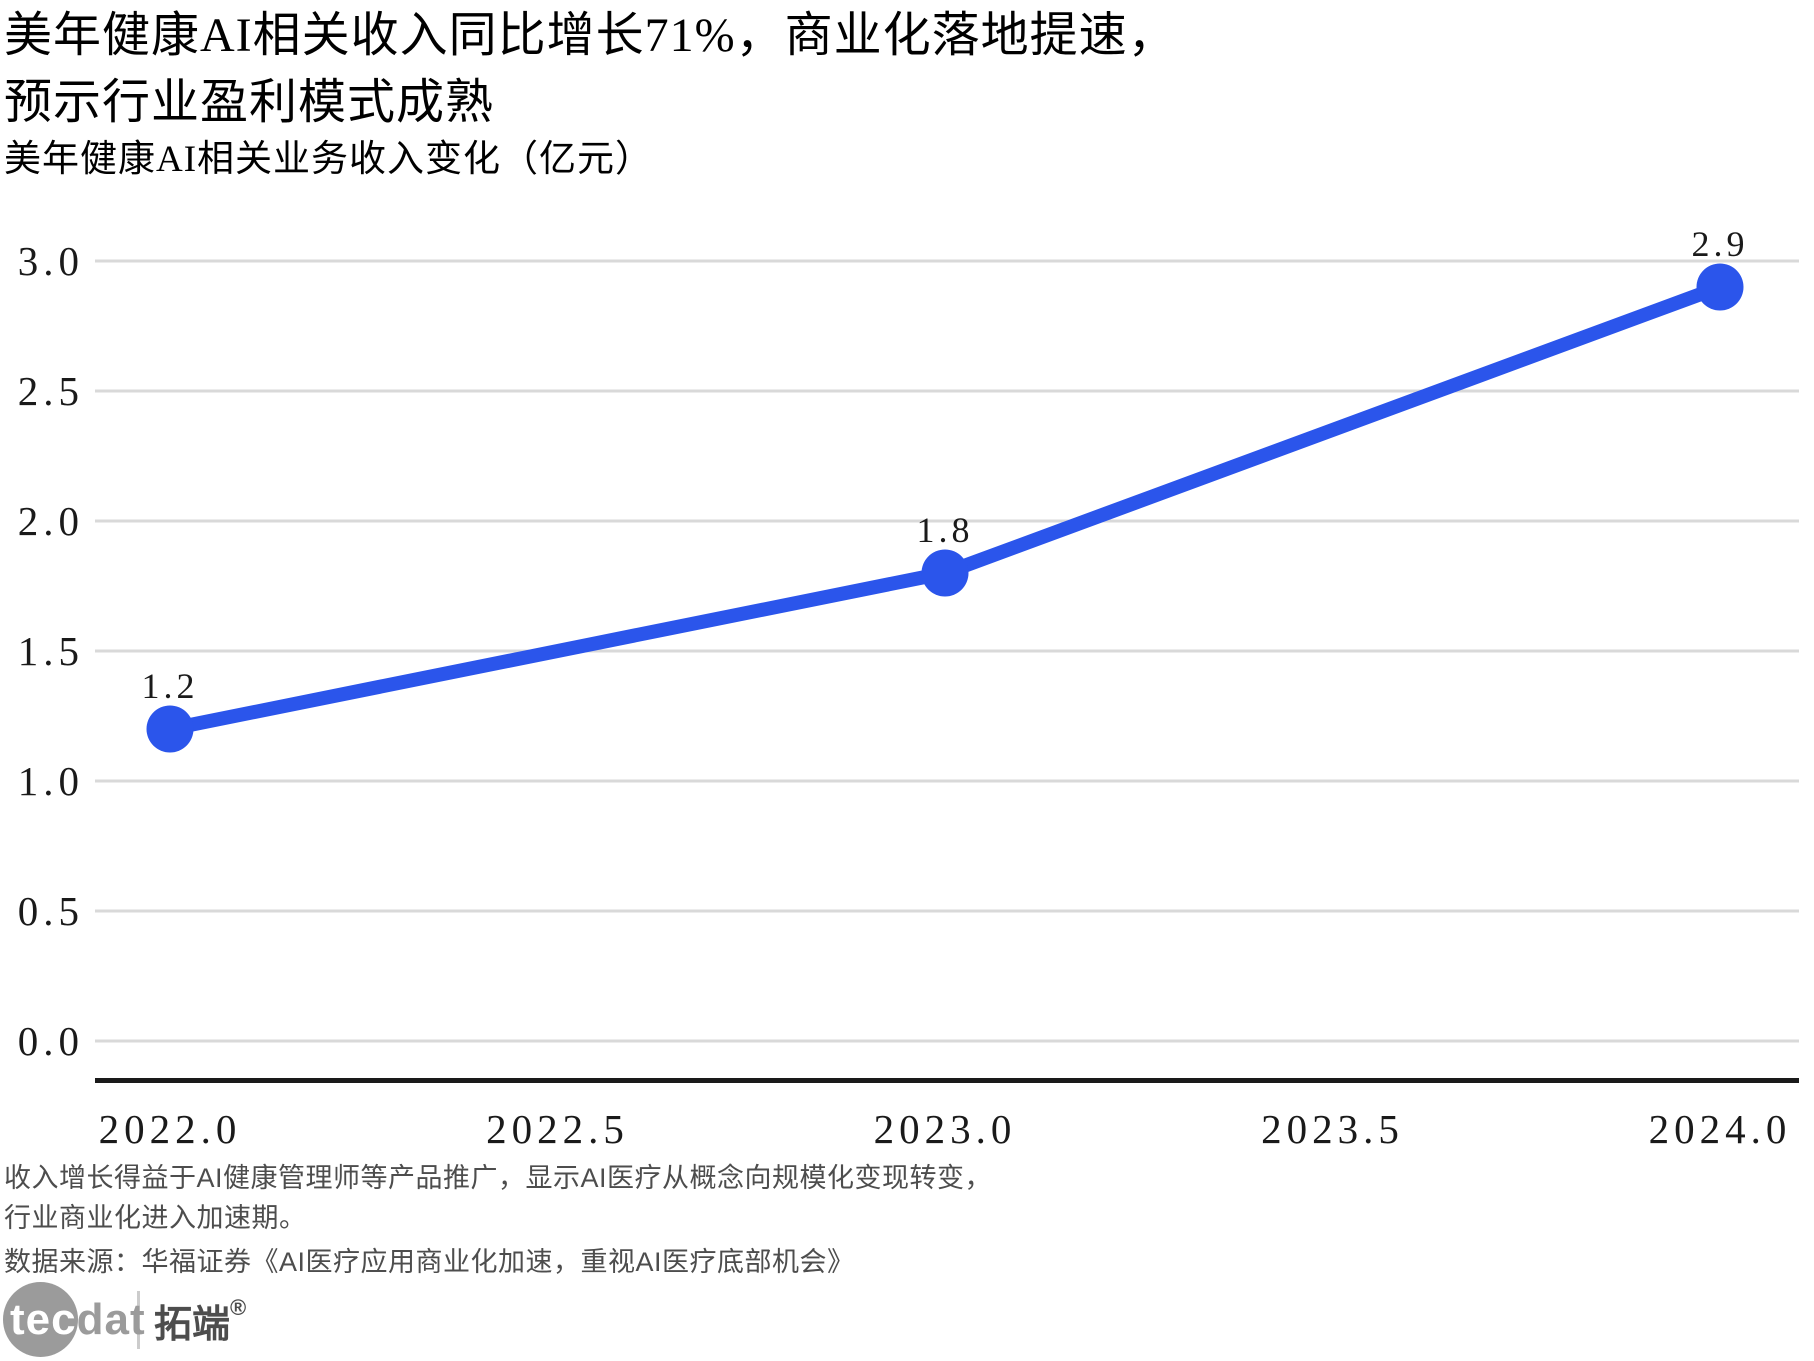  What do you see at coordinates (51, 781) in the screenshot?
I see `y-axis-tick-label: 1.0` at bounding box center [51, 781].